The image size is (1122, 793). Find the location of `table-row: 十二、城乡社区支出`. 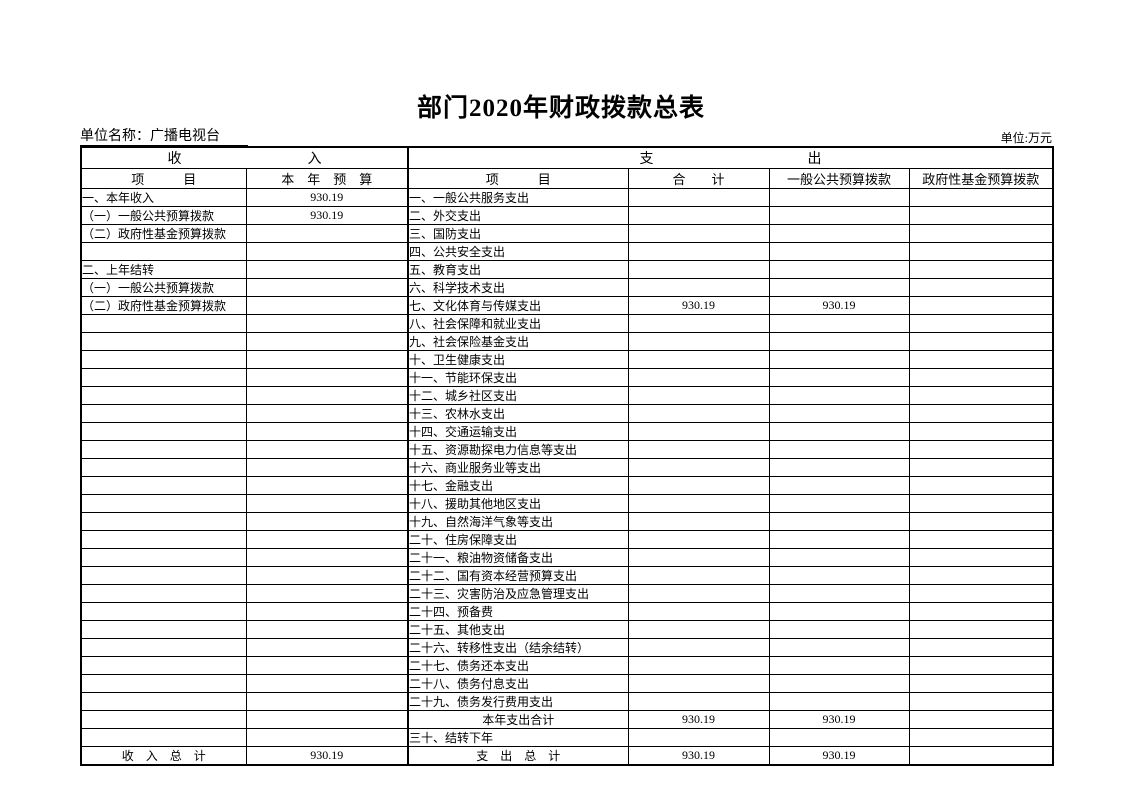

table-row: 十二、城乡社区支出 is located at coordinates (567, 395).